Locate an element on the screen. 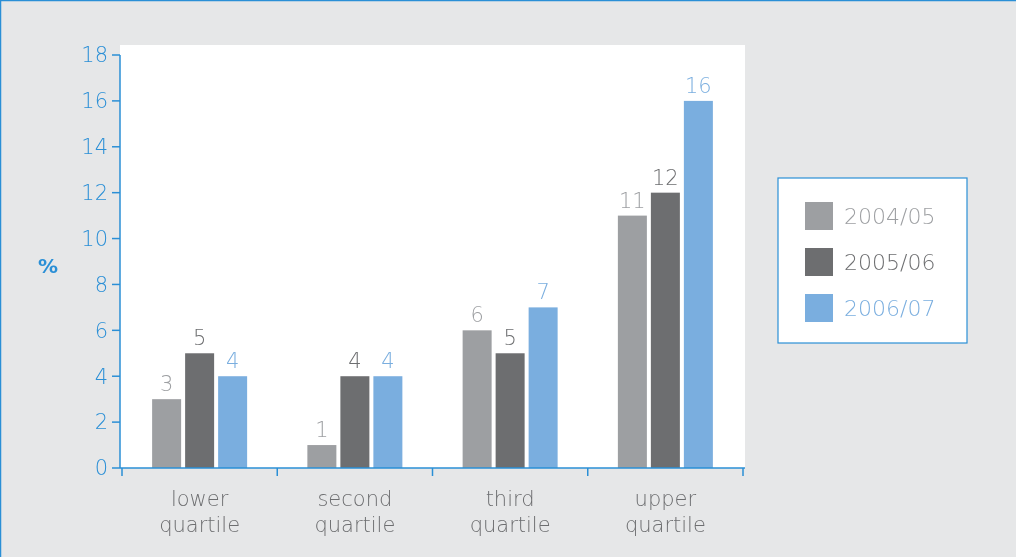 The width and height of the screenshot is (1016, 557). data-label: 12 is located at coordinates (665, 177).